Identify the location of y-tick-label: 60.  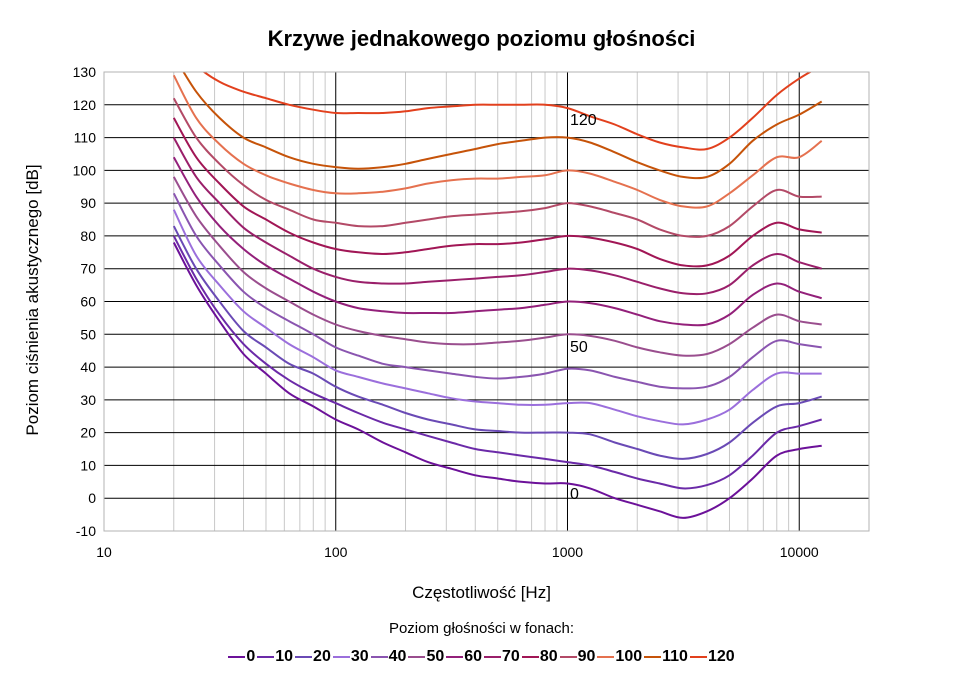
(88, 302).